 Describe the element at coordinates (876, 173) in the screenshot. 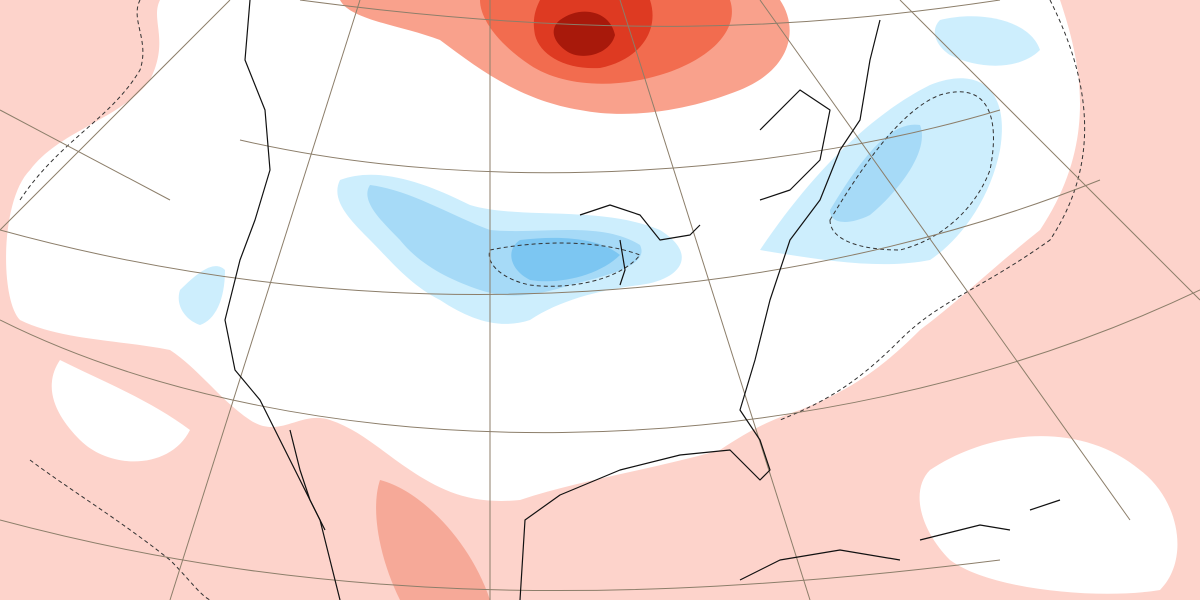

I see `cool-anomaly-medium` at that location.